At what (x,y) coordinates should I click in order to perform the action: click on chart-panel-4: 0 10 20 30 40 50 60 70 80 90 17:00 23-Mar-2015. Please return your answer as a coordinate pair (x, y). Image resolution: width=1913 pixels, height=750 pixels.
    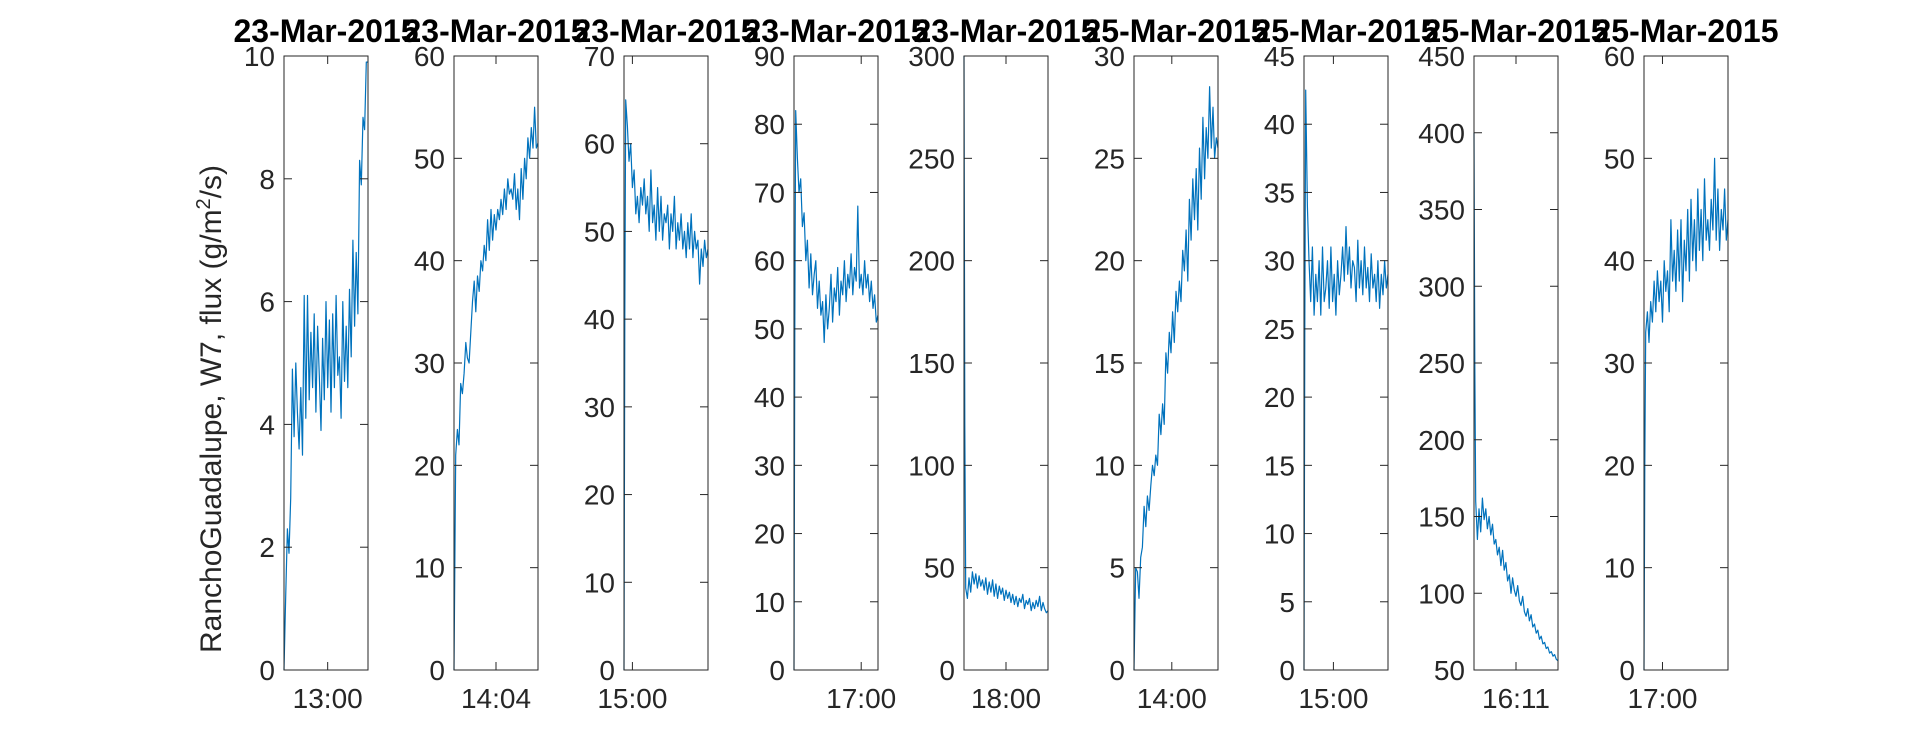
    Looking at the image, I should click on (836, 363).